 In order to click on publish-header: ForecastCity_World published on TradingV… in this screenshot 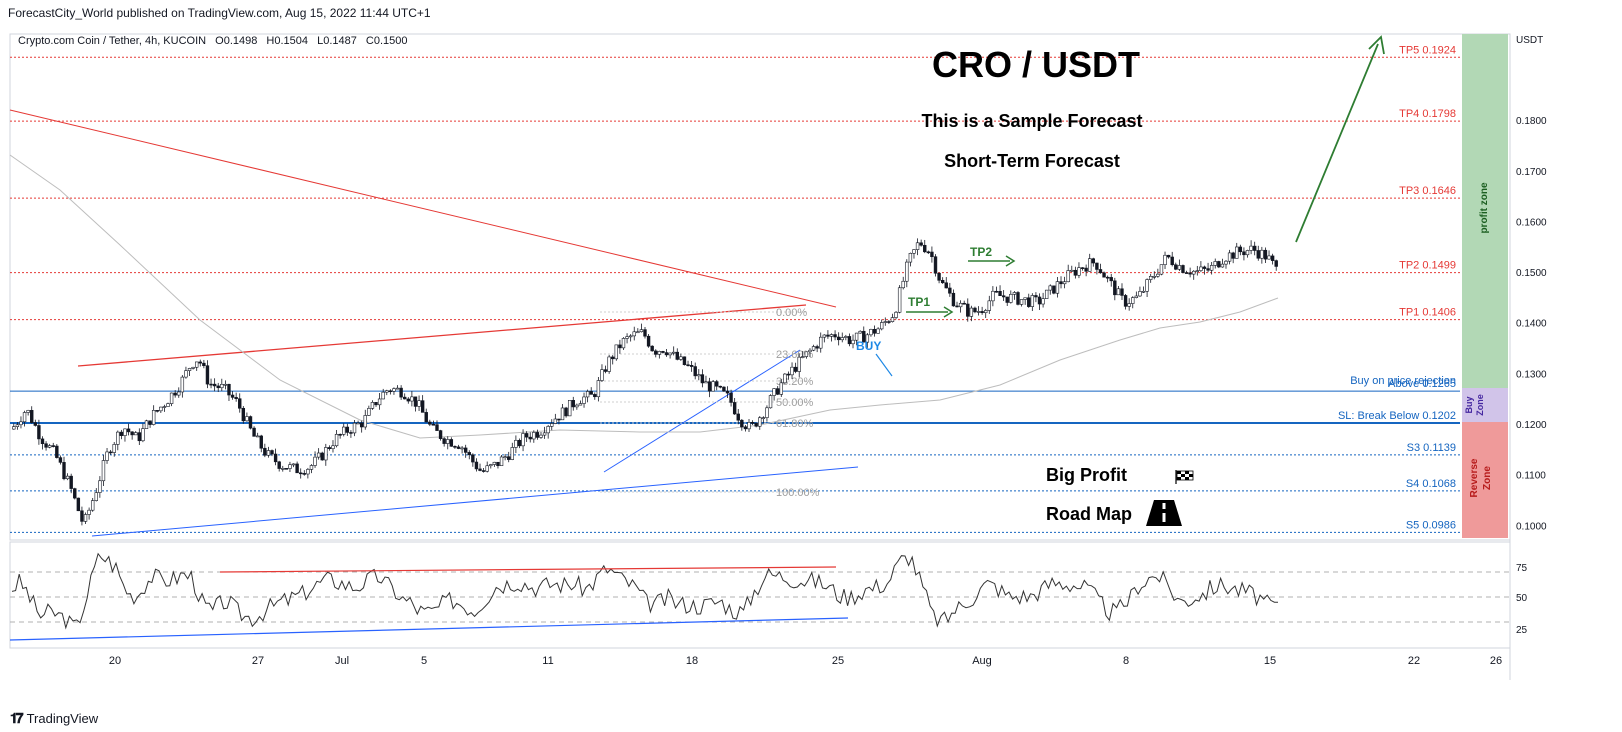, I will do `click(219, 13)`.